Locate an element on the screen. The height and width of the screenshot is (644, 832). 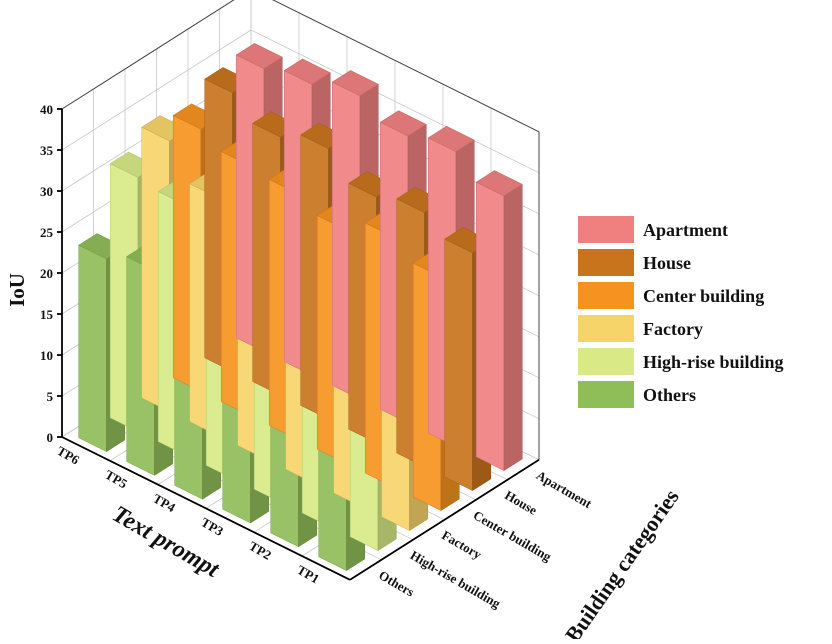
z-tick-label: 5 is located at coordinates (50, 396).